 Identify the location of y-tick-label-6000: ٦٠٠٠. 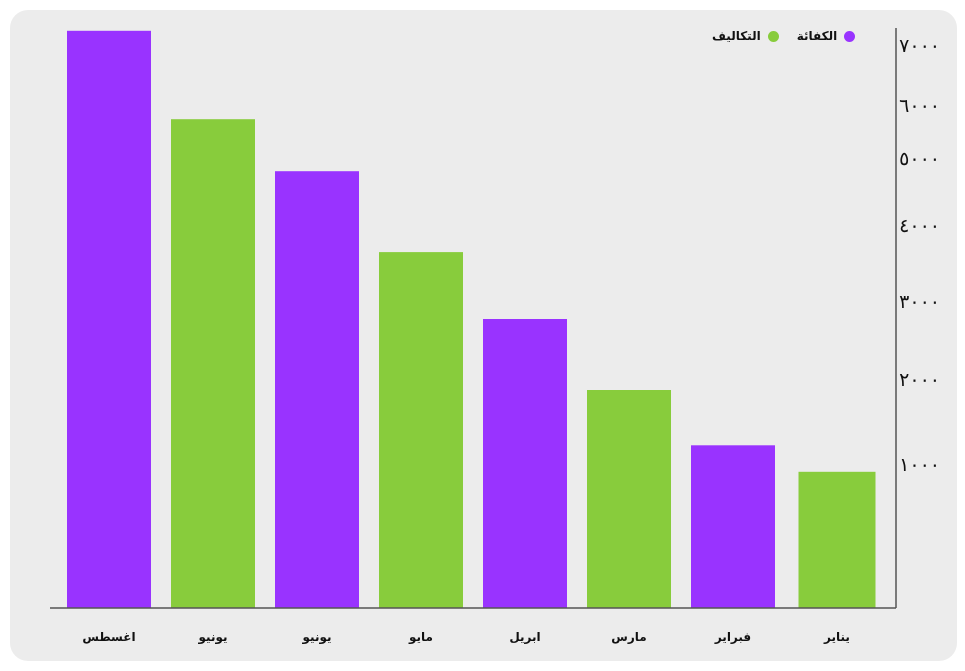
(919, 106).